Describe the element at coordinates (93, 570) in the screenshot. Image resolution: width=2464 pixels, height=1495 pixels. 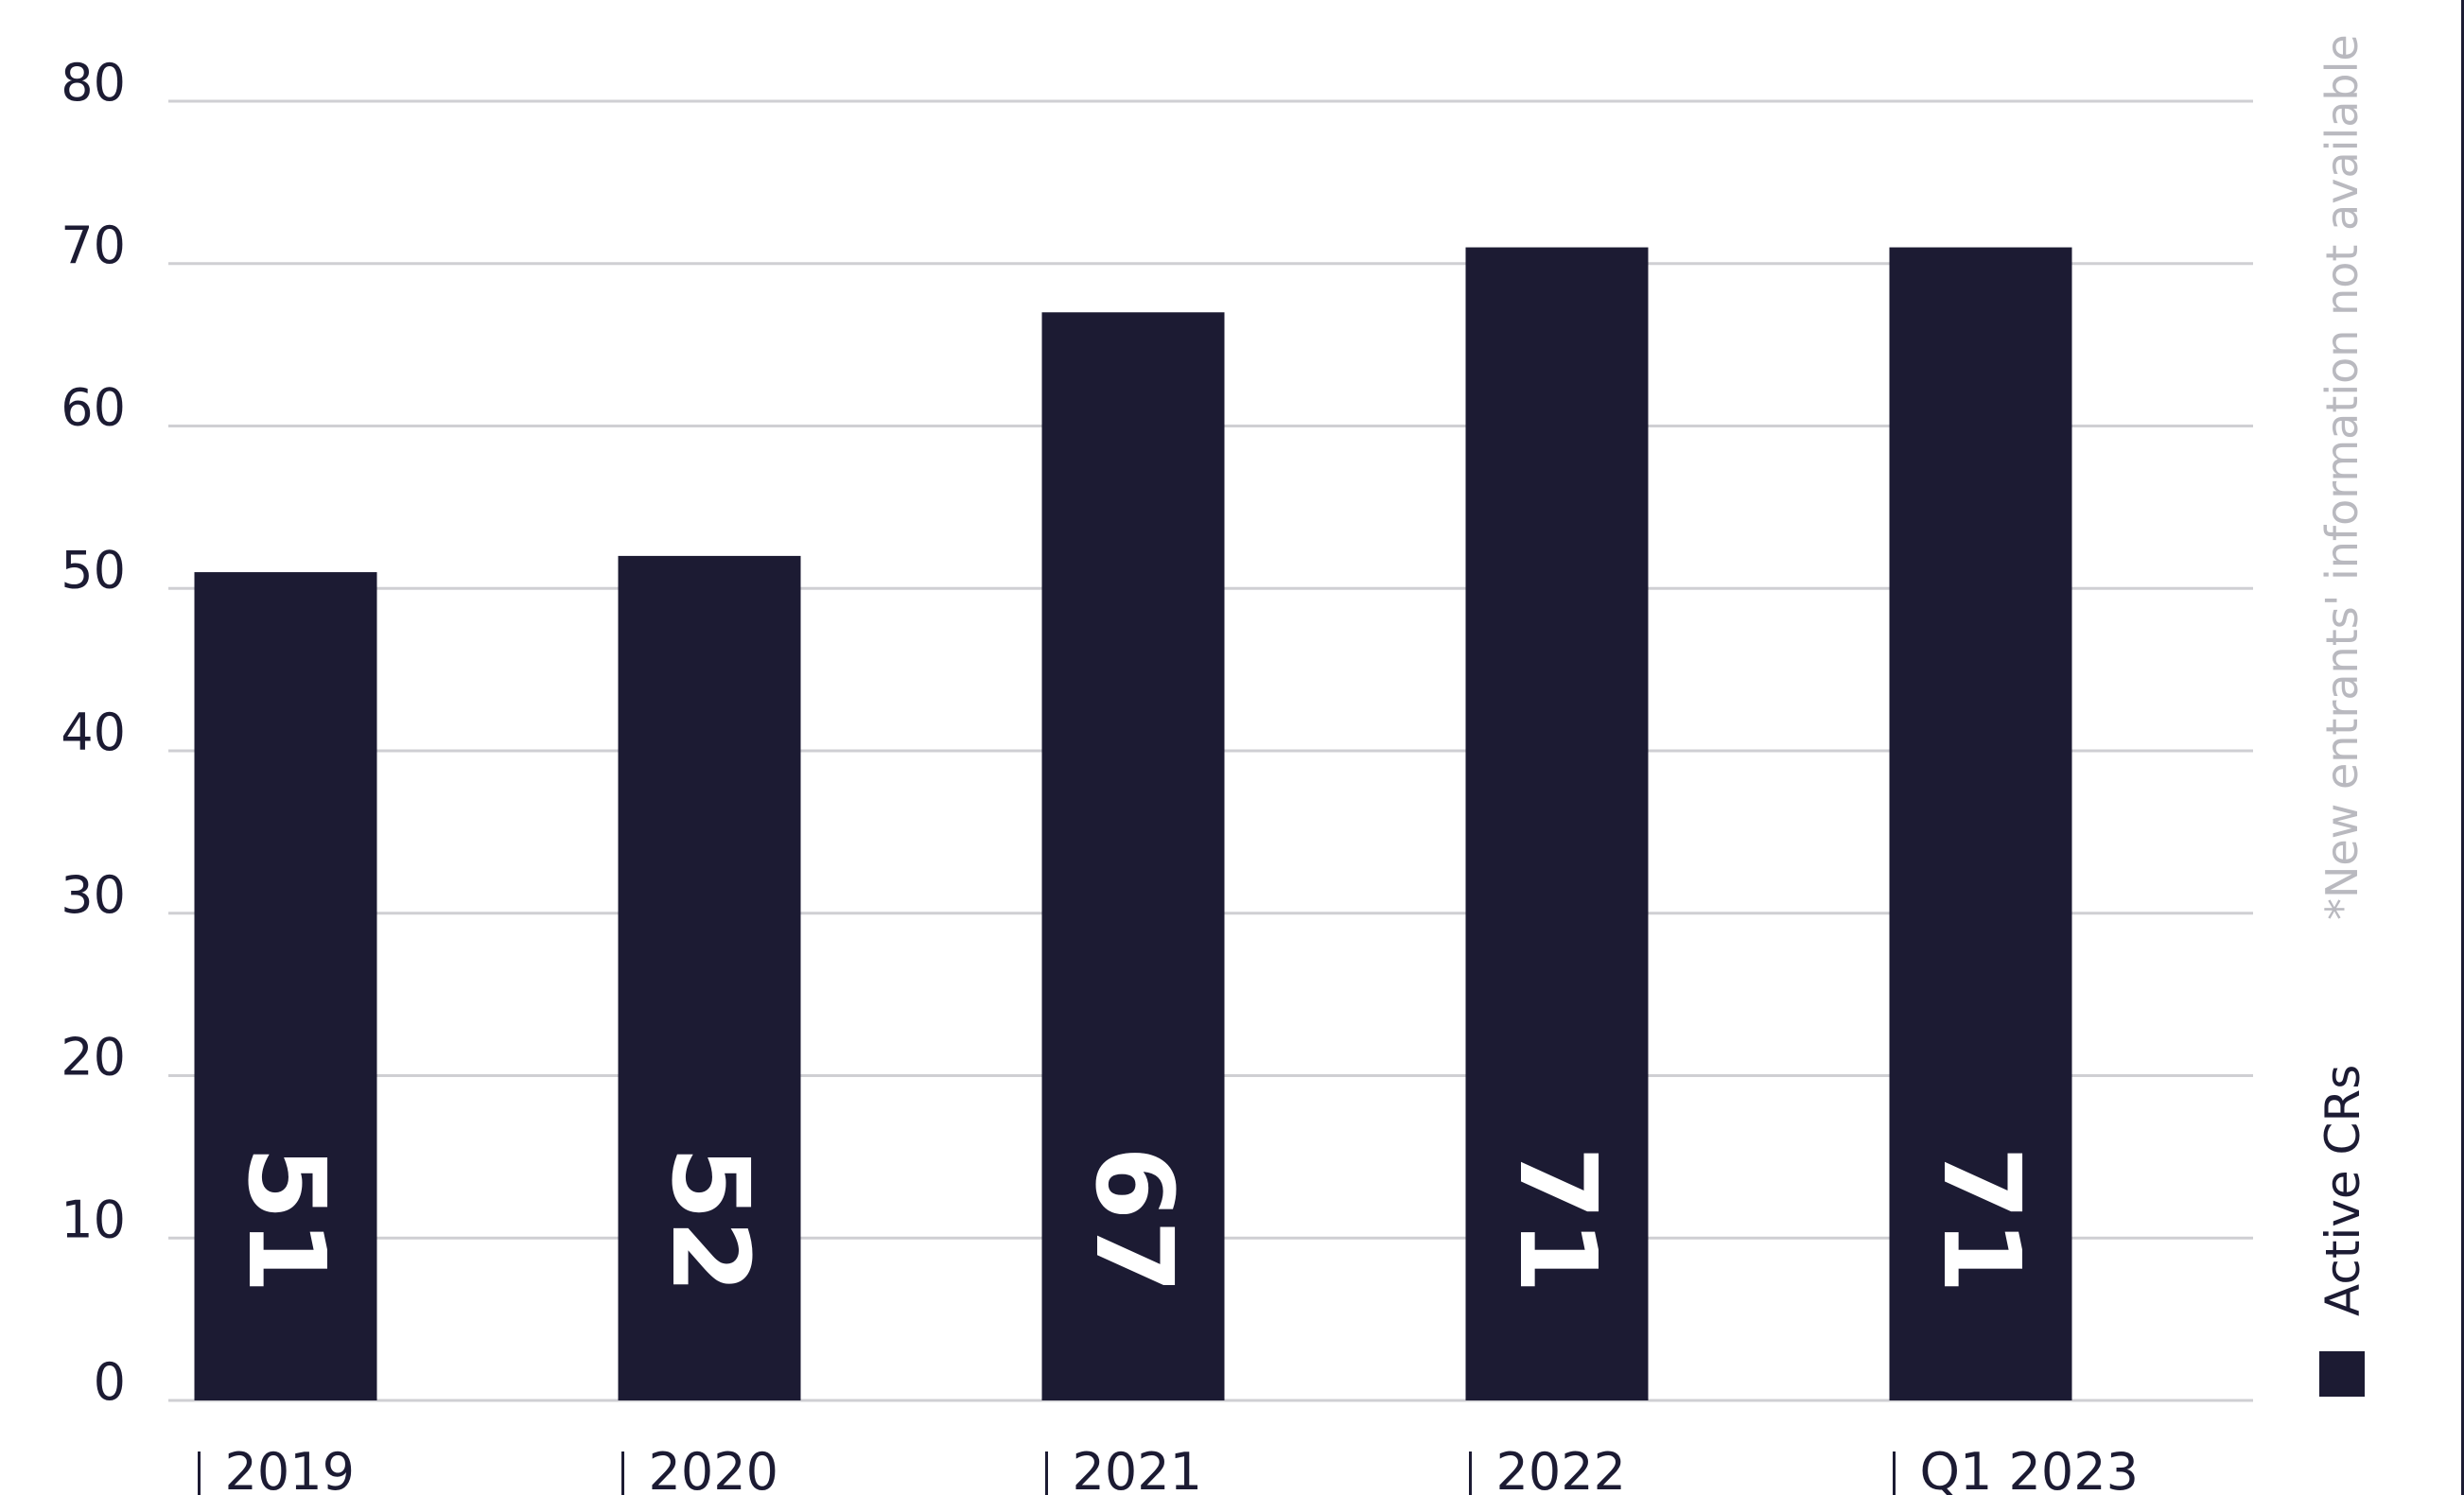
I see `y-tick-label-50: 50` at that location.